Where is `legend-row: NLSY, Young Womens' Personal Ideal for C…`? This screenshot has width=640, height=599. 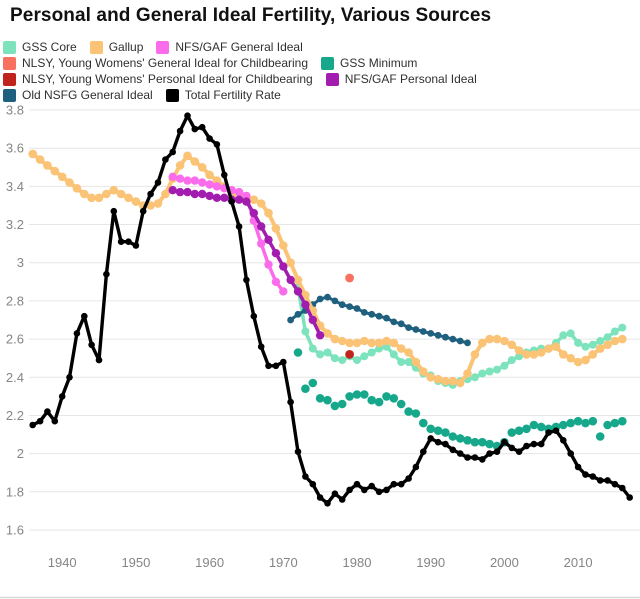
legend-row: NLSY, Young Womens' Personal Ideal for C… is located at coordinates (246, 79).